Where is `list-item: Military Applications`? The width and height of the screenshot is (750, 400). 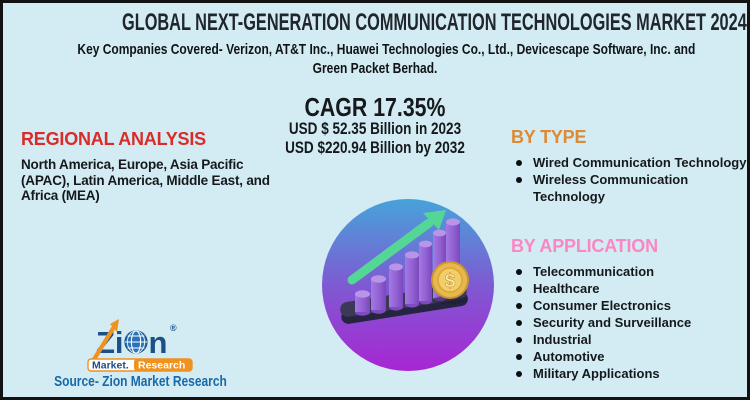 list-item: Military Applications is located at coordinates (629, 373).